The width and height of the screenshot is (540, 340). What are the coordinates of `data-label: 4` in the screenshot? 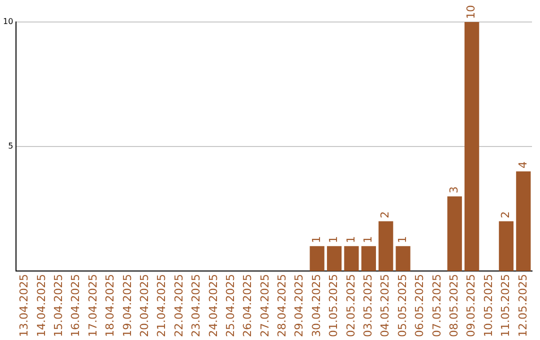 It's located at (523, 164).